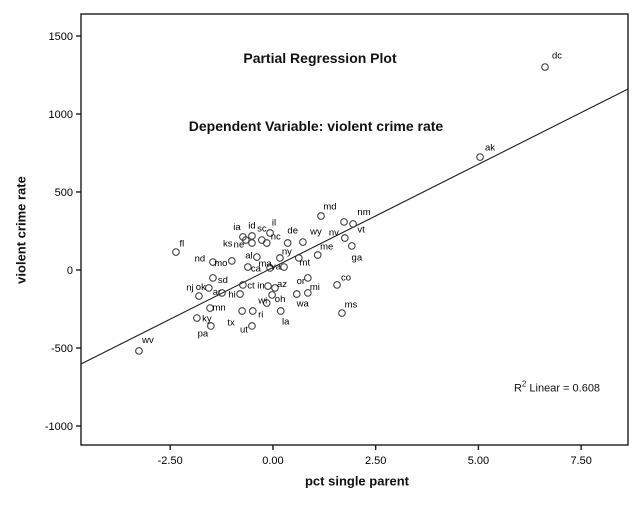  I want to click on point-label-nd: nd, so click(200, 258).